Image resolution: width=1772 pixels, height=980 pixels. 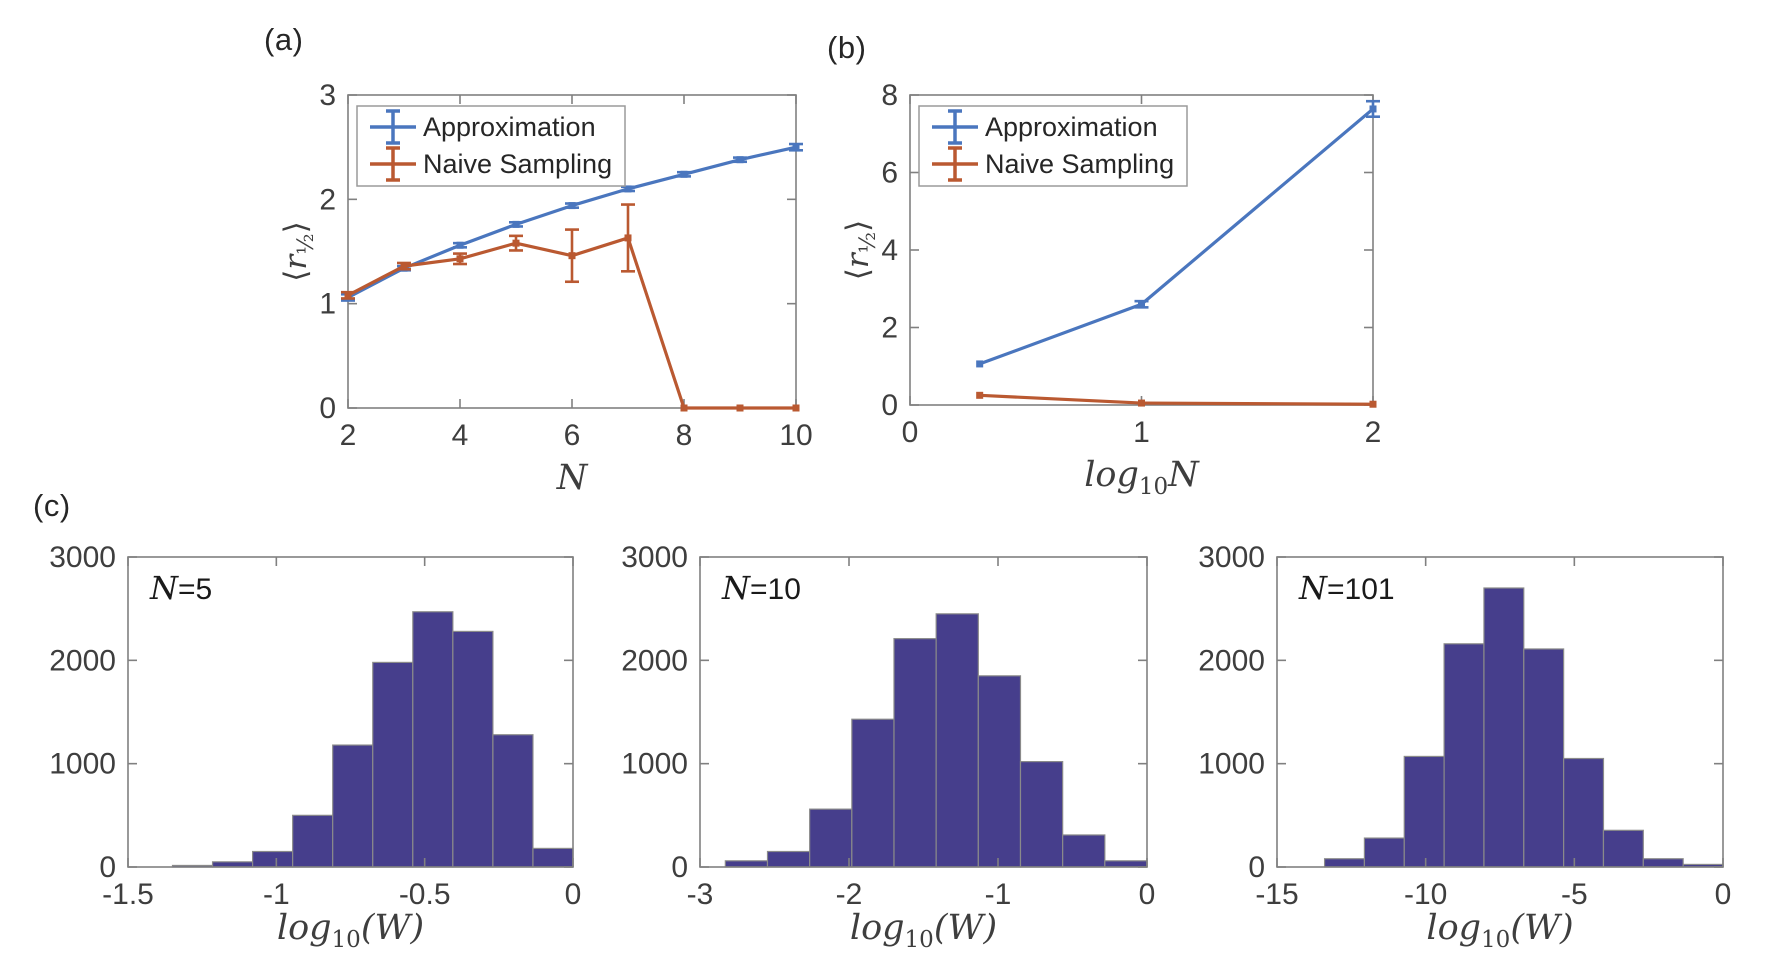 I want to click on panel-label-b: (b), so click(x=847, y=47).